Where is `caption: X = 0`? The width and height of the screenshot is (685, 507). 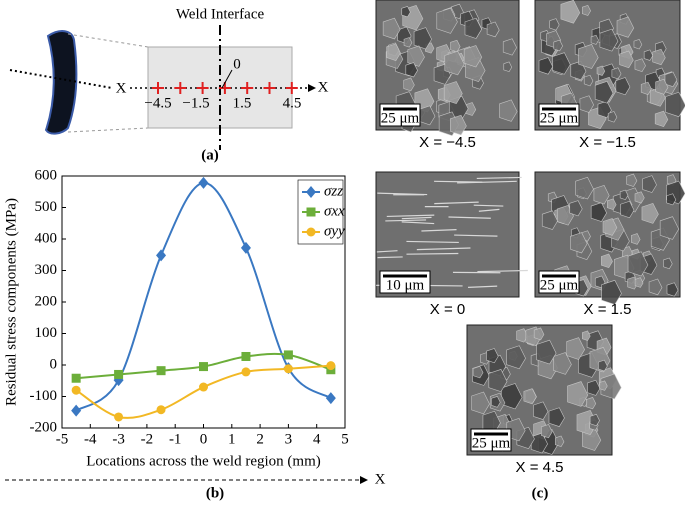
caption: X = 0 is located at coordinates (447, 309).